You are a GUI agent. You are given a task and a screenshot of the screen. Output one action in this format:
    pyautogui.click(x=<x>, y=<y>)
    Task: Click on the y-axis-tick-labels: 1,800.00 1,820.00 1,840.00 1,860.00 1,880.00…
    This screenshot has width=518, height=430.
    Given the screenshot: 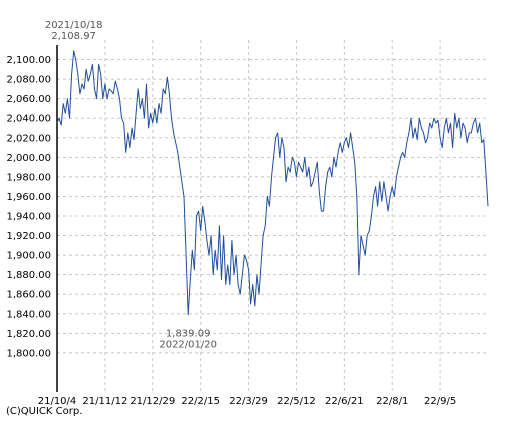 What is the action you would take?
    pyautogui.click(x=28, y=207)
    